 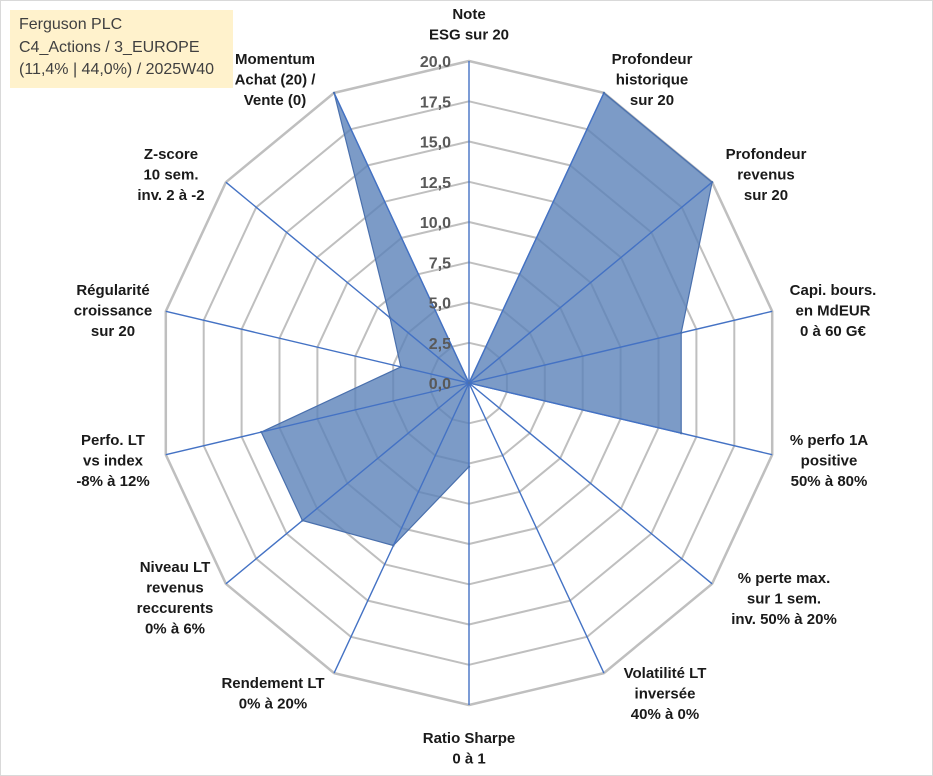 What do you see at coordinates (435, 143) in the screenshot?
I see `r-tick-label: 15,0` at bounding box center [435, 143].